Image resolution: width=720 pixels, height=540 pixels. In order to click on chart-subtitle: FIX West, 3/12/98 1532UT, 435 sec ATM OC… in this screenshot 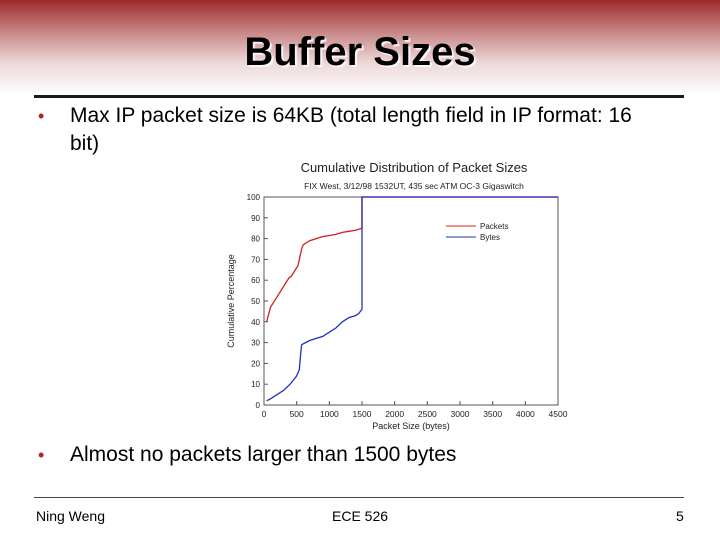, I will do `click(414, 186)`.